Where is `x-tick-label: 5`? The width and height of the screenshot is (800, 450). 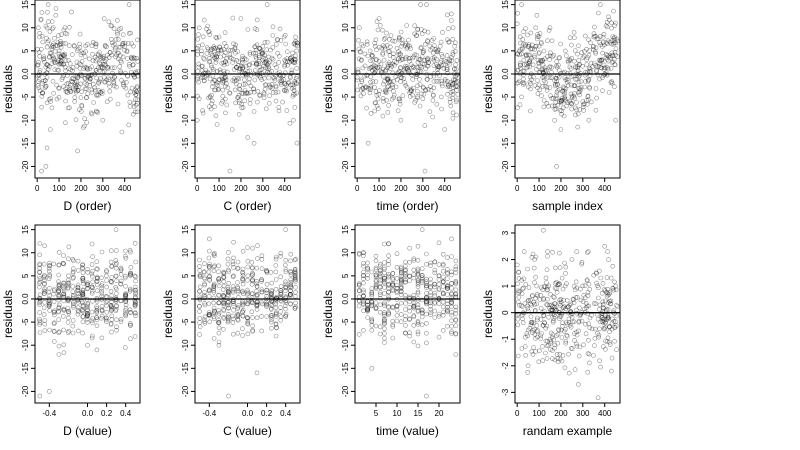 x-tick-label: 5 is located at coordinates (376, 413).